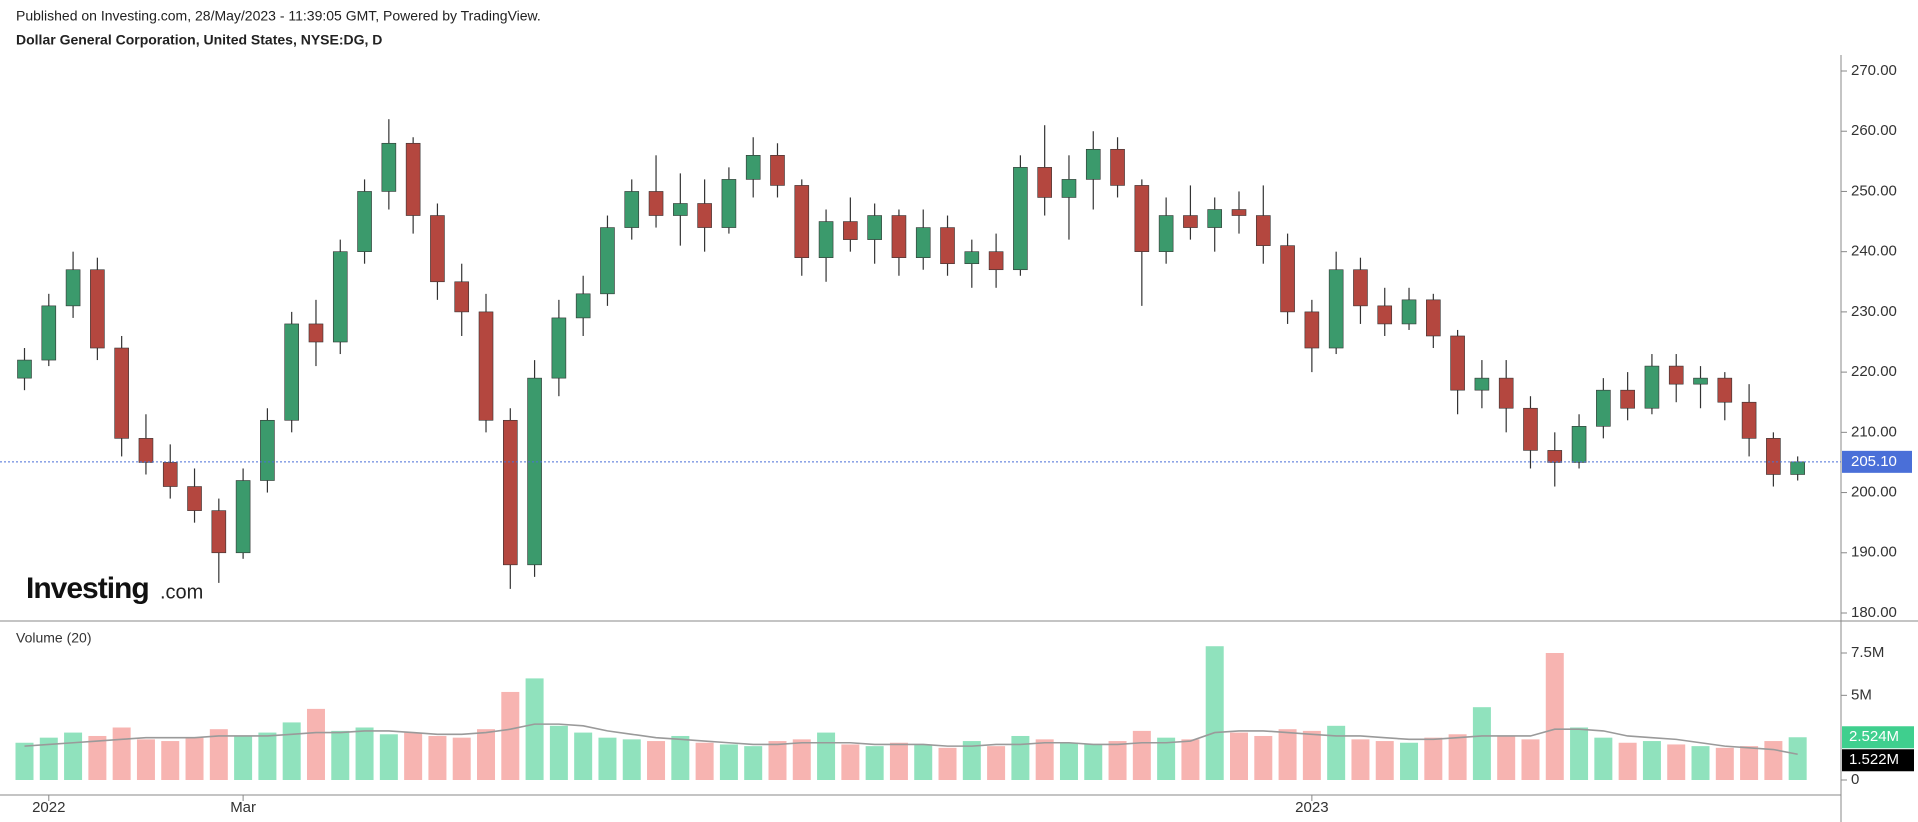 Image resolution: width=1918 pixels, height=822 pixels. Describe the element at coordinates (1874, 759) in the screenshot. I see `volume-ma-last-label: 1.522M` at that location.